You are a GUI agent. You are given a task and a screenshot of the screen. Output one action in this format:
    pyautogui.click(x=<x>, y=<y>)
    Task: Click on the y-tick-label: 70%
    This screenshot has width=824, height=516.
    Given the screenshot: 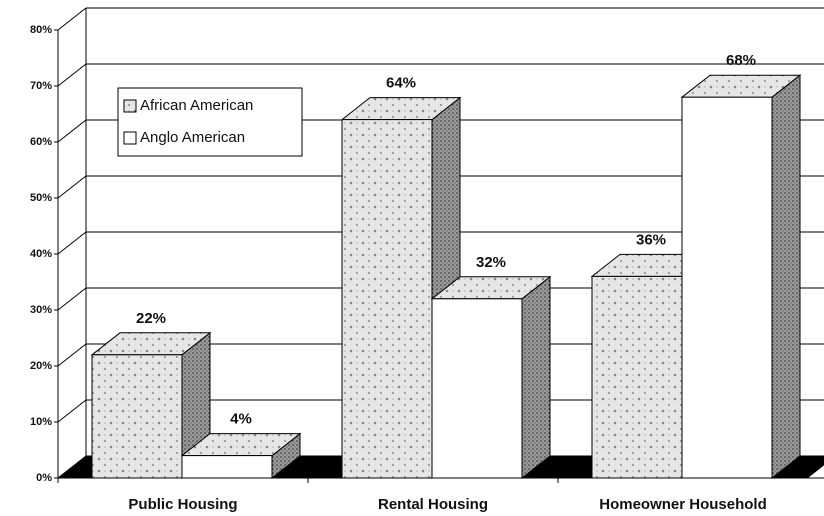 What is the action you would take?
    pyautogui.click(x=41, y=86)
    